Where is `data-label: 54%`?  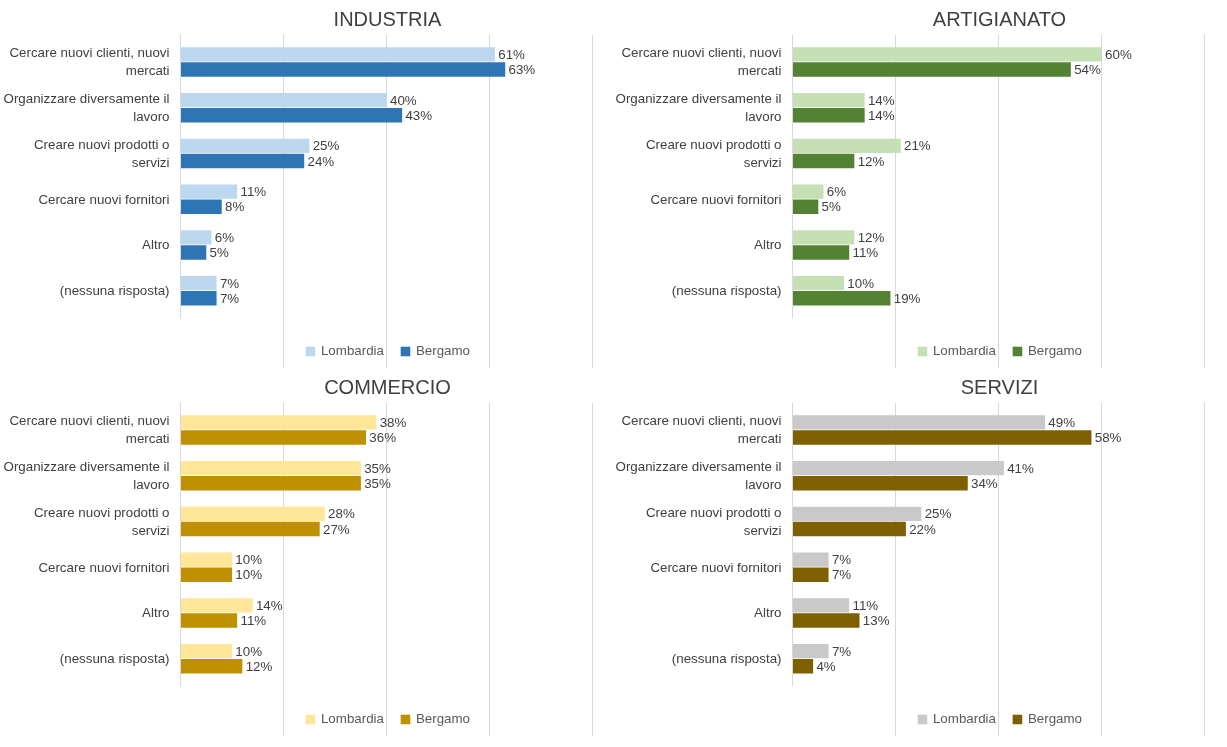 data-label: 54% is located at coordinates (1087, 69).